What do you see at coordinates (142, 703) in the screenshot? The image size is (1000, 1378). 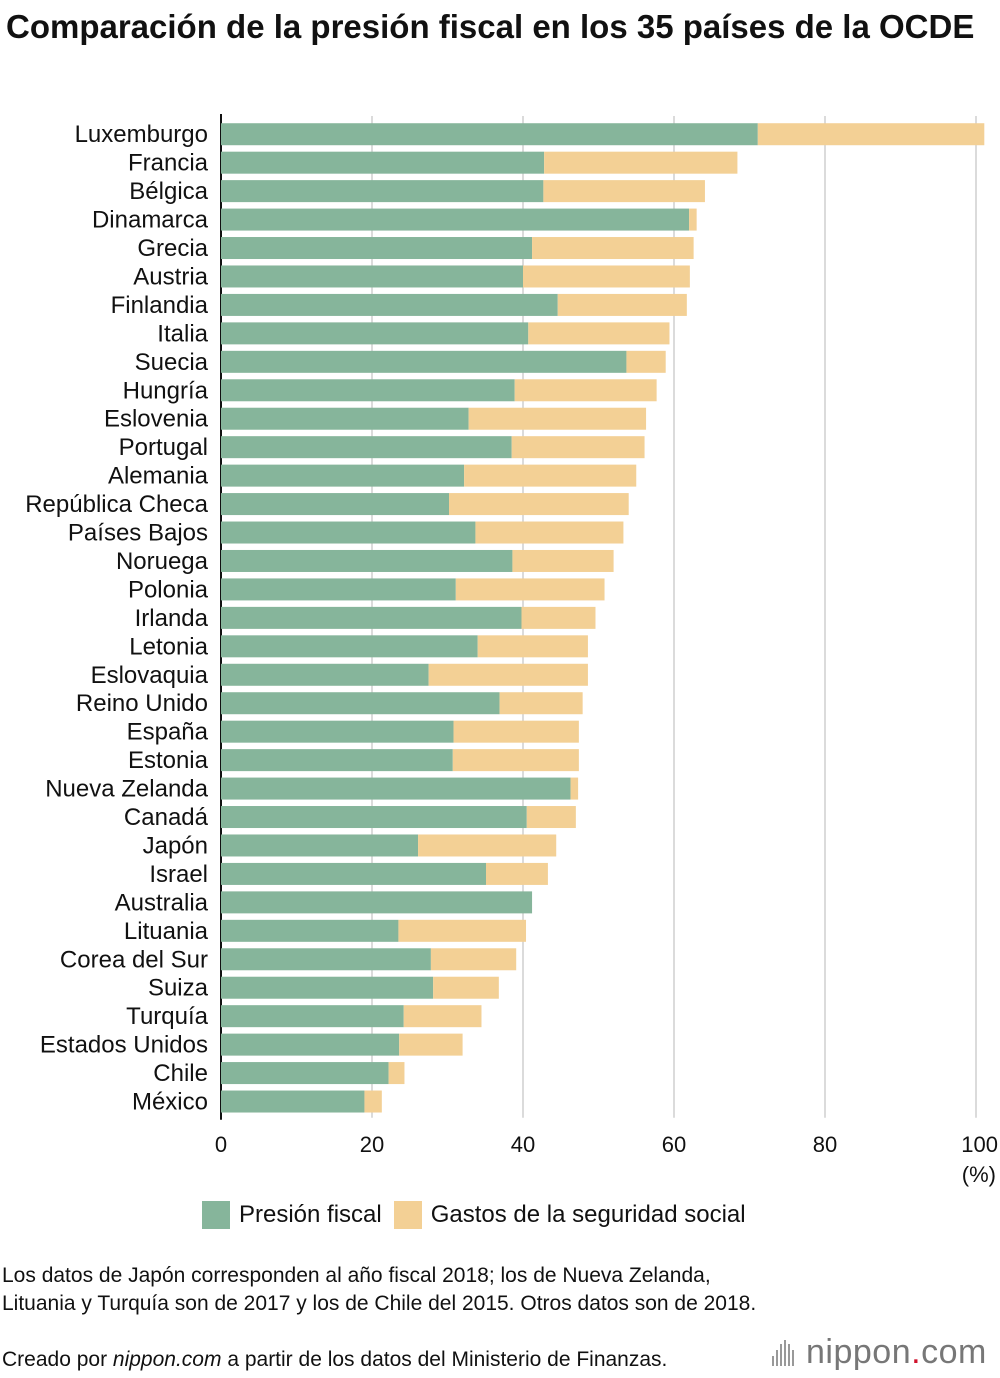 I see `category-label: Reino Unido` at bounding box center [142, 703].